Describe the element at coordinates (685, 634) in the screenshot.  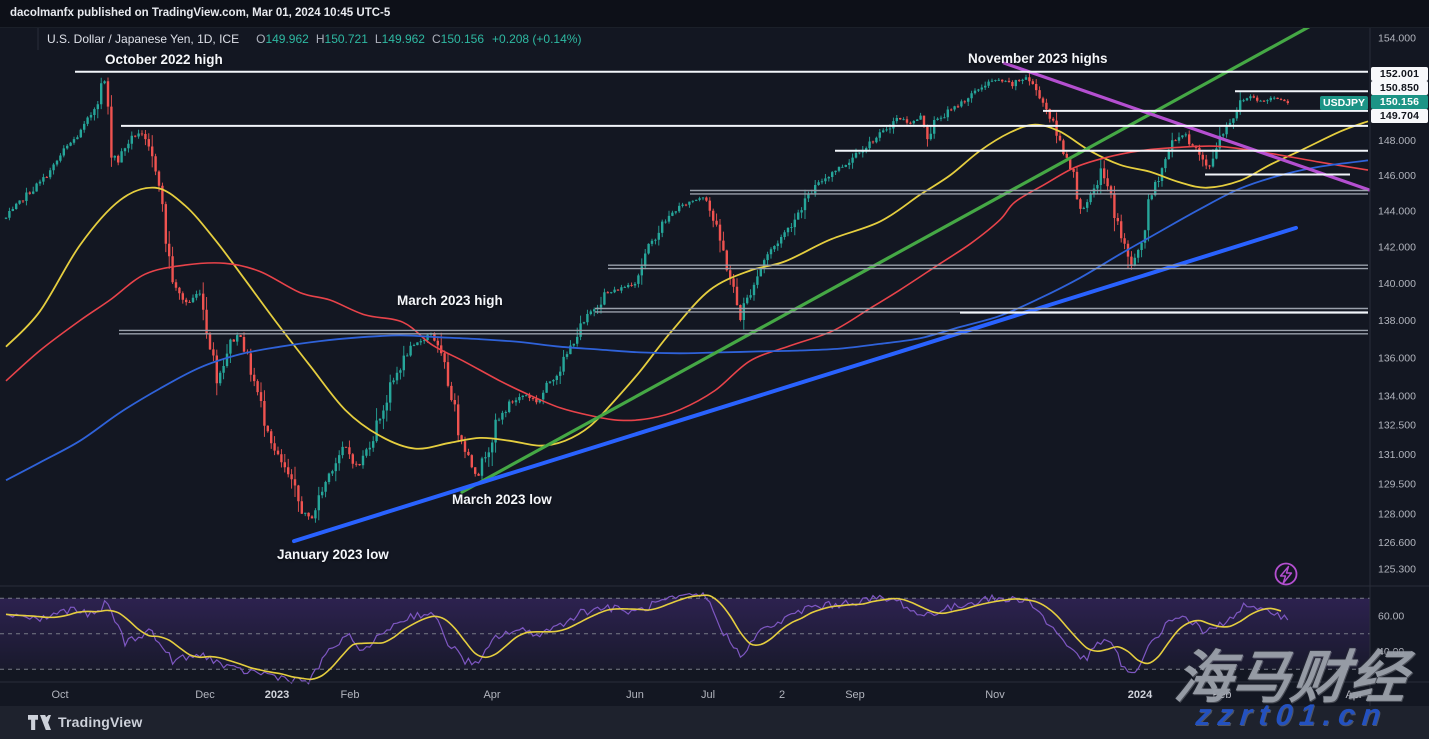
I see `rsi-band` at that location.